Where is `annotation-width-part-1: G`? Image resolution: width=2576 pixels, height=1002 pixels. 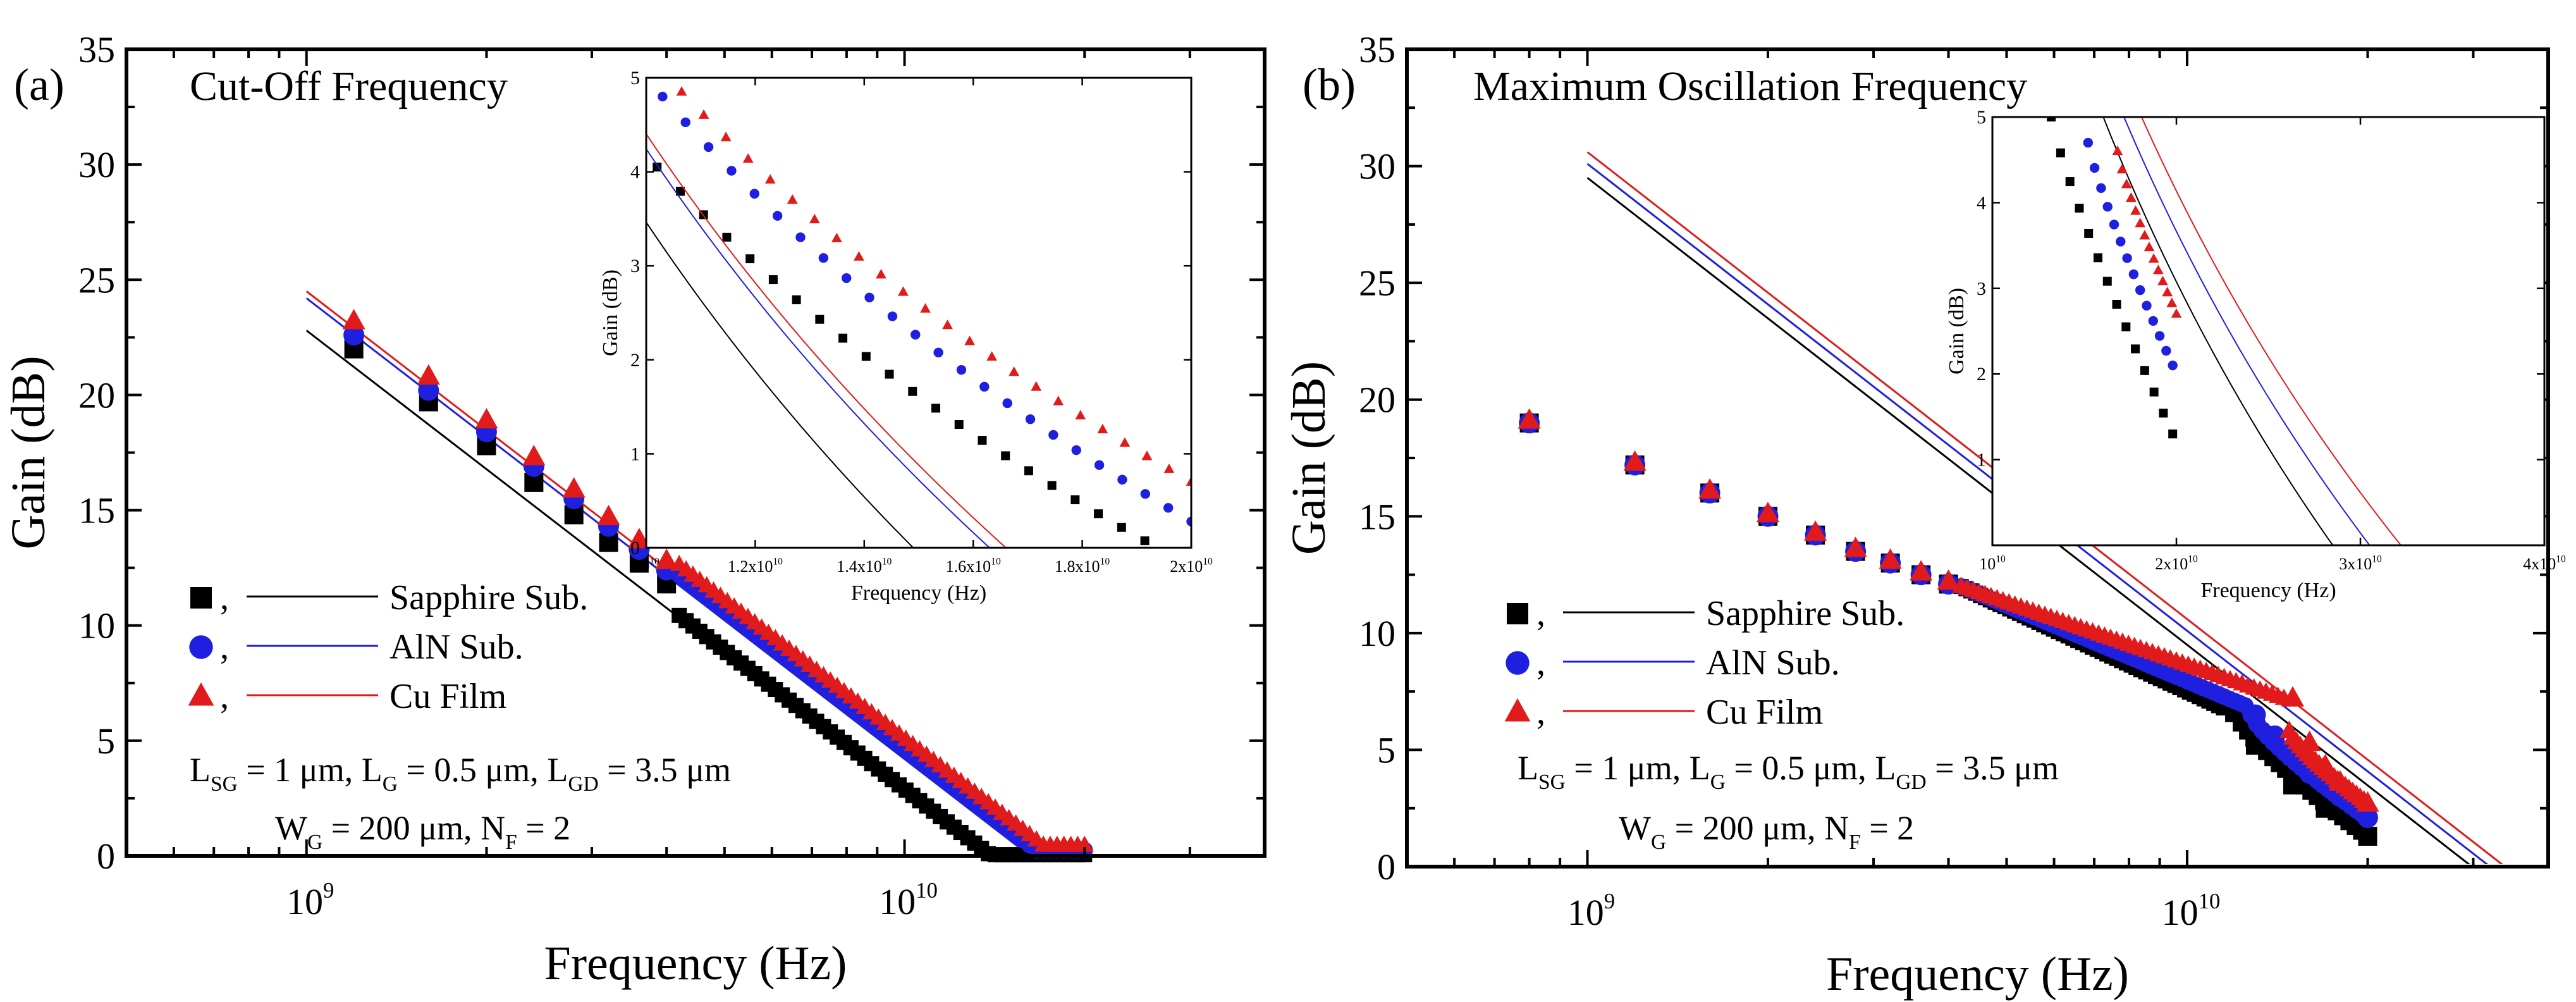 annotation-width-part-1: G is located at coordinates (1658, 842).